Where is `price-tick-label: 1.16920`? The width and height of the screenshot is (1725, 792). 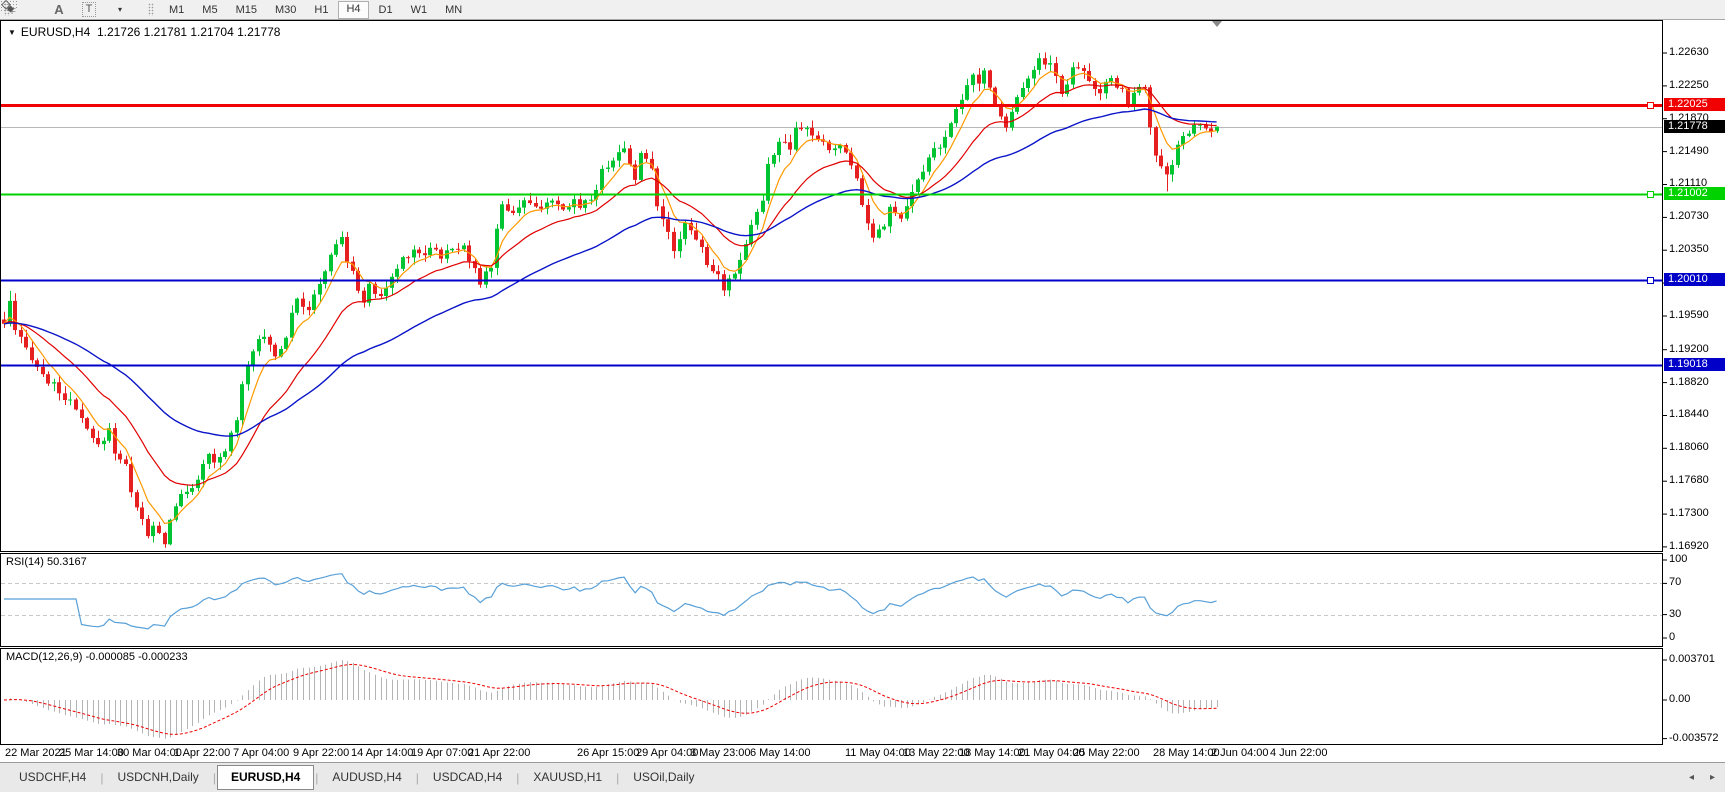 price-tick-label: 1.16920 is located at coordinates (1689, 545).